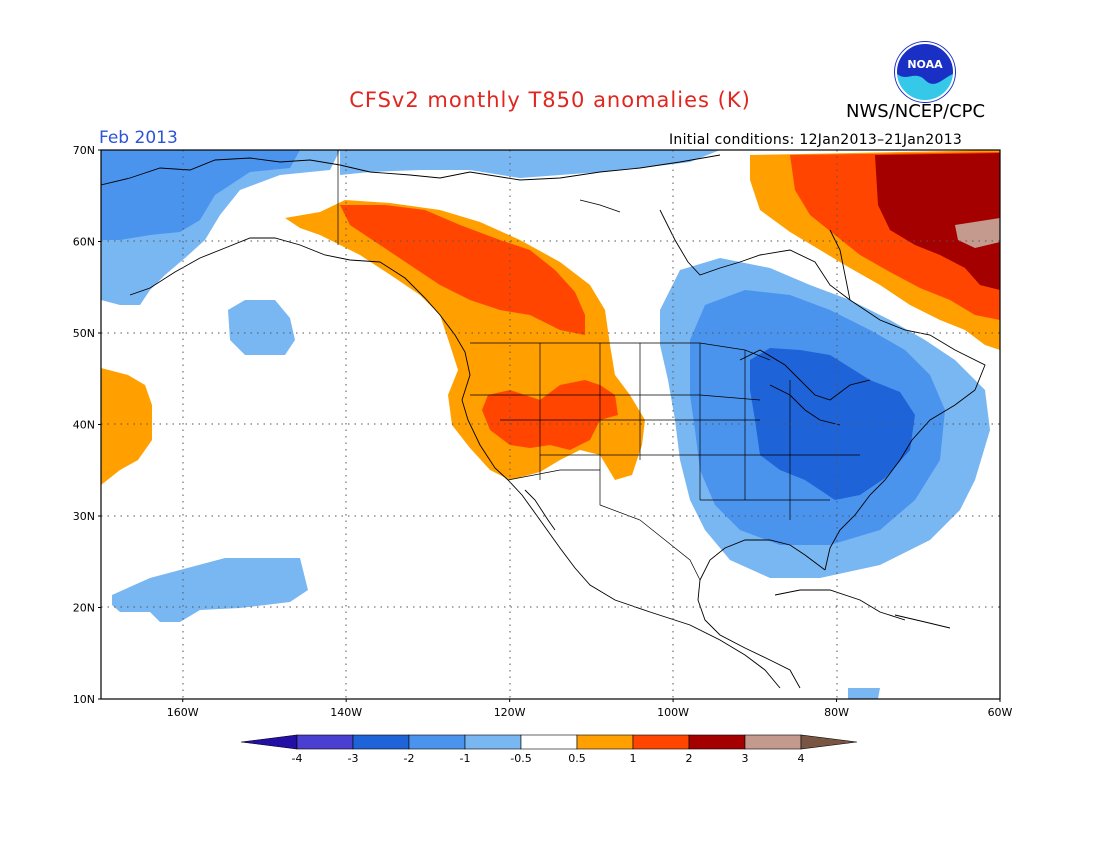 Image resolution: width=1100 pixels, height=850 pixels. Describe the element at coordinates (550, 415) in the screenshot. I see `great-basin-warm-core` at that location.